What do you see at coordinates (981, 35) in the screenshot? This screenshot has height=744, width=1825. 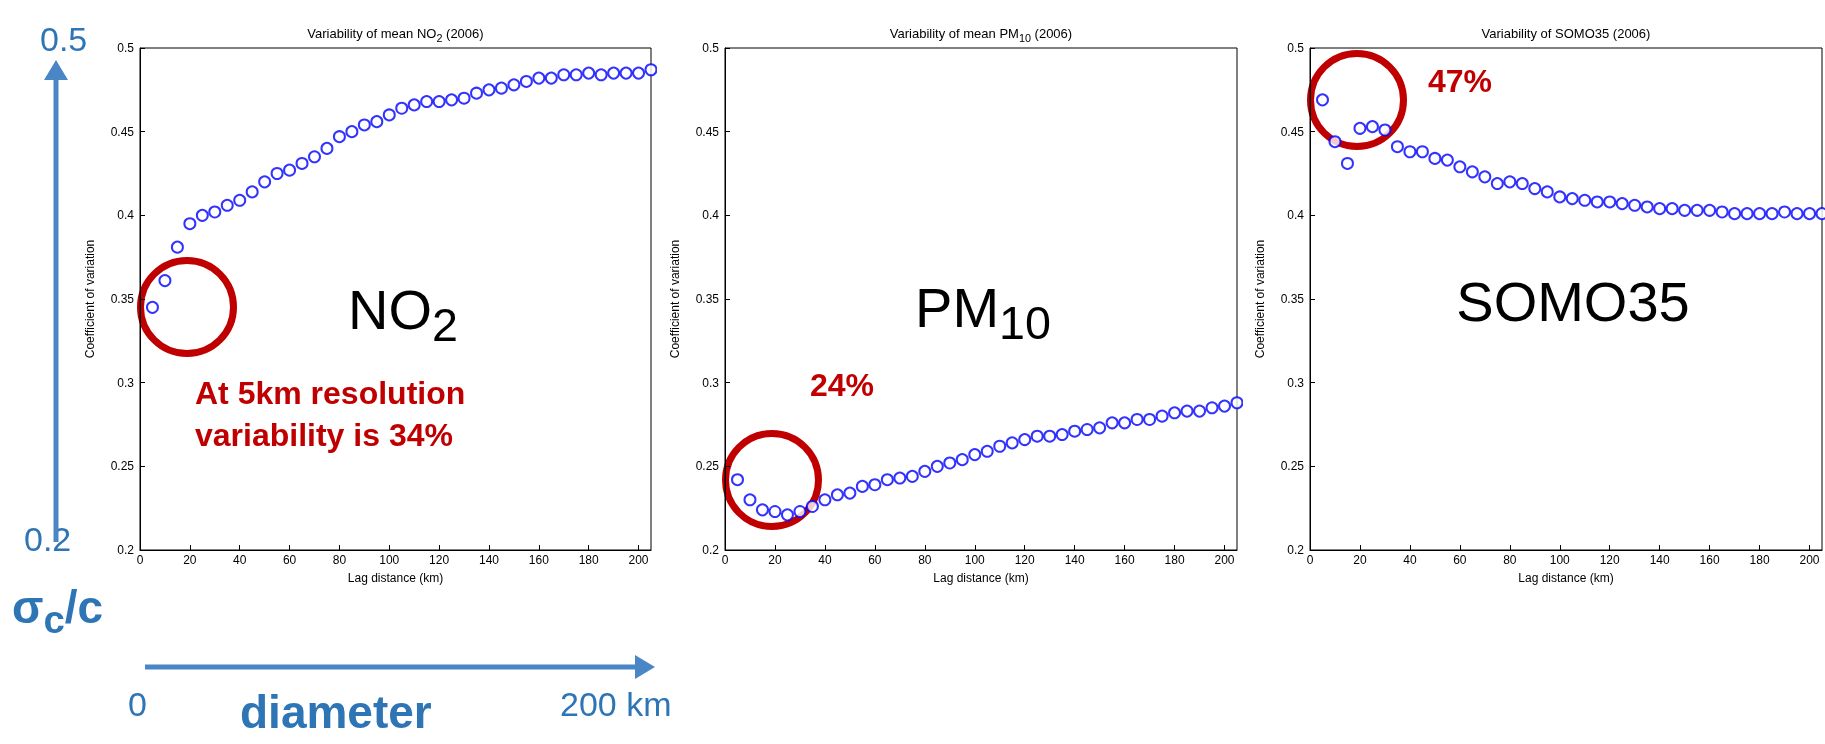 I see `chart-title: Variability of mean PM$_{10}$ (2006)` at bounding box center [981, 35].